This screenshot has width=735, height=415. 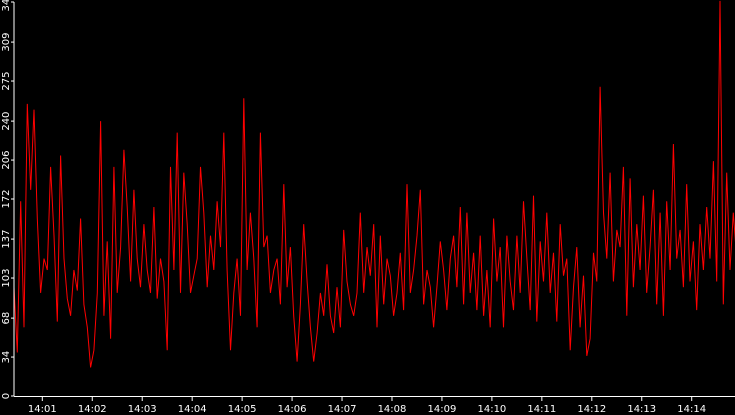 I want to click on x-tick-label: 14:12, so click(x=591, y=409).